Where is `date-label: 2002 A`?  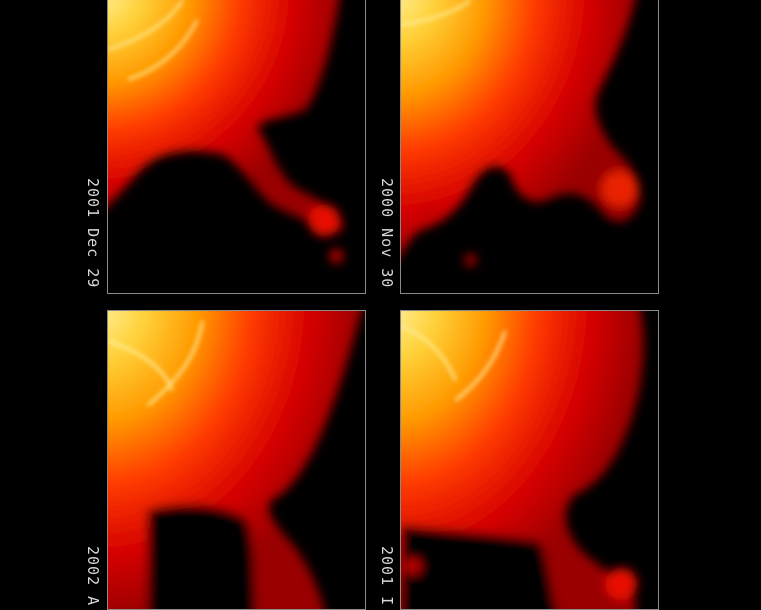 date-label: 2002 A is located at coordinates (93, 576).